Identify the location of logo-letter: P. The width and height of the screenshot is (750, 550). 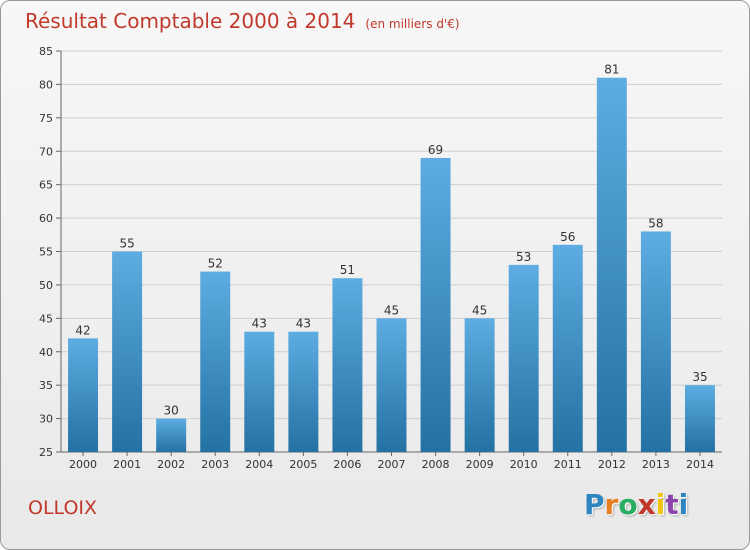
(594, 504).